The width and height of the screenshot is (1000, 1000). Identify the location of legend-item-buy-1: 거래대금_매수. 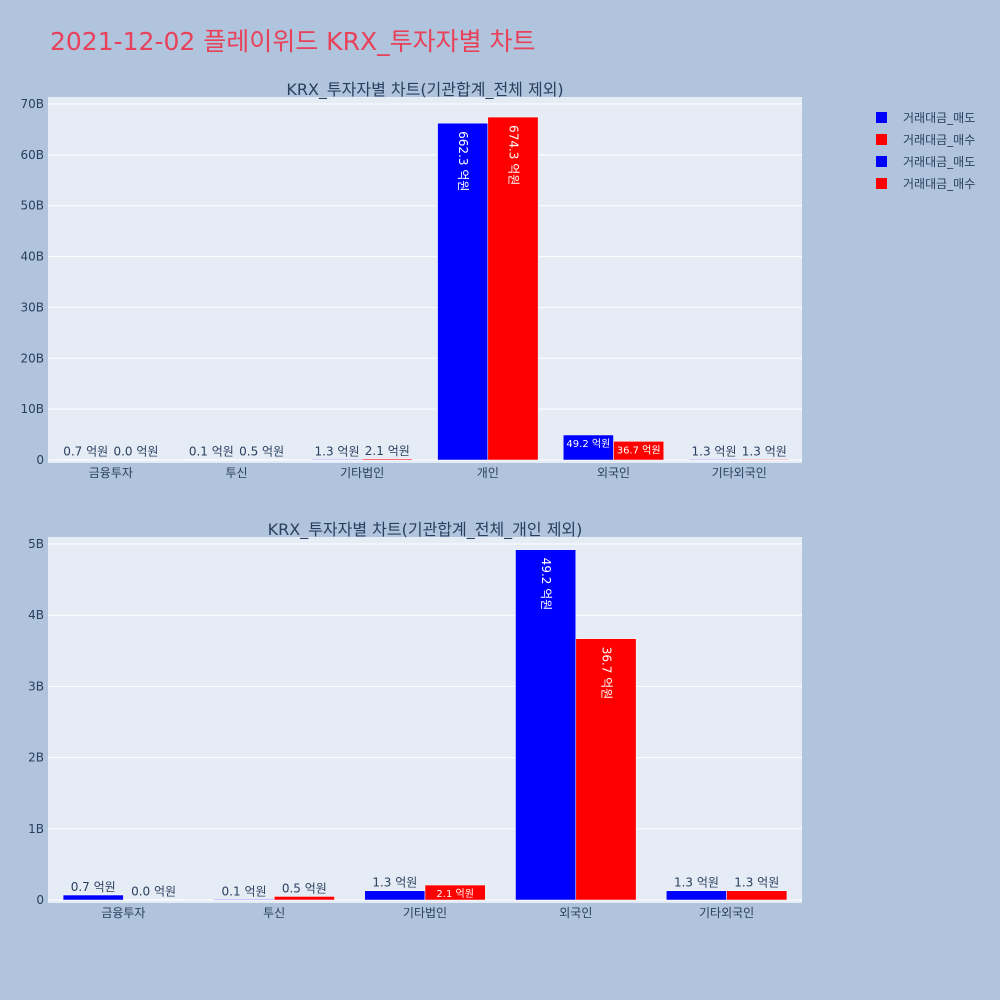
(925, 139).